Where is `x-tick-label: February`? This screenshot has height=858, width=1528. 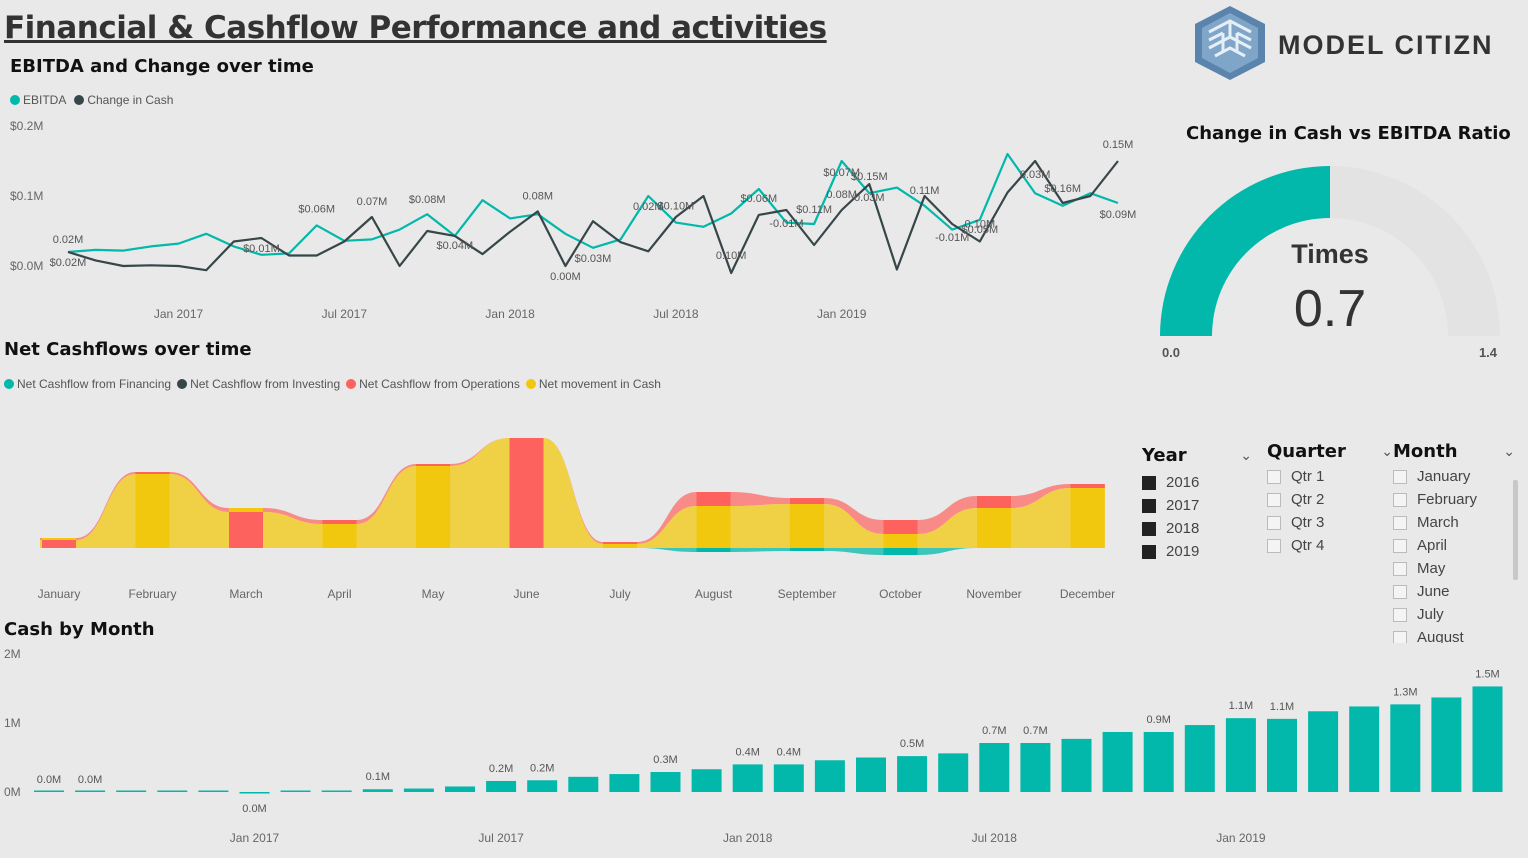
x-tick-label: February is located at coordinates (152, 594).